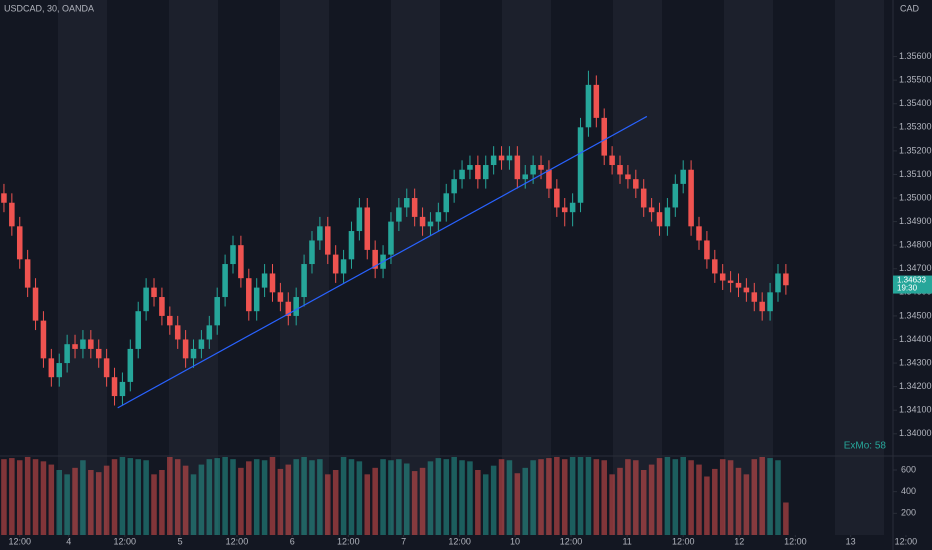 The width and height of the screenshot is (932, 550). What do you see at coordinates (910, 8) in the screenshot?
I see `currency-label: CAD` at bounding box center [910, 8].